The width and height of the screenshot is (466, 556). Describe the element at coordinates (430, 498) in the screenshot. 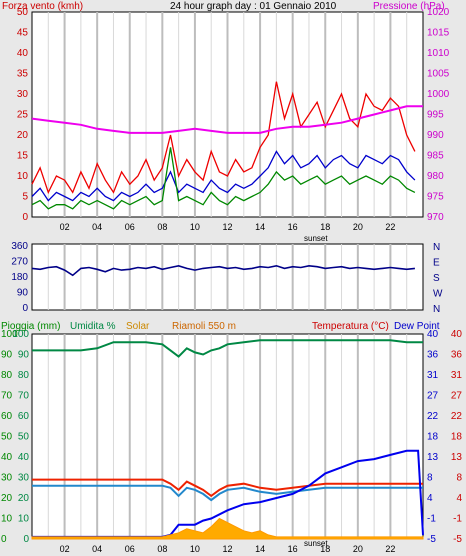

I see `y-tick-dewpoint: 4` at that location.